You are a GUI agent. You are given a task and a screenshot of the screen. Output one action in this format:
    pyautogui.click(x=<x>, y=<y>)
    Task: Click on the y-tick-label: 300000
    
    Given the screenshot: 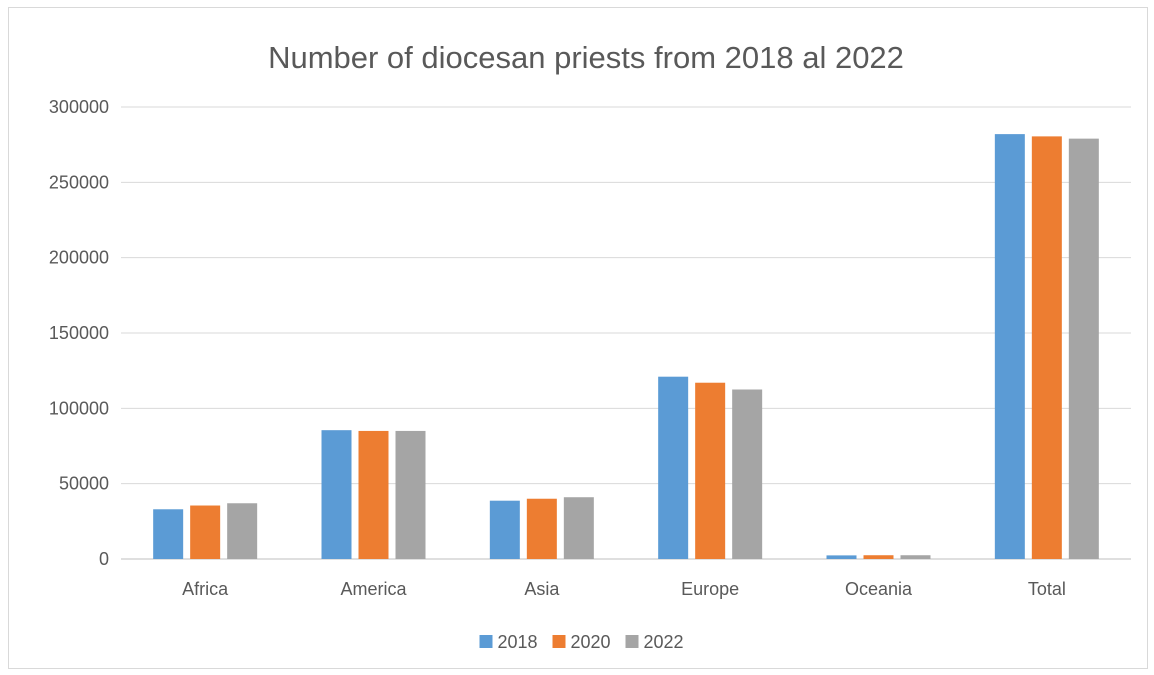 What is the action you would take?
    pyautogui.click(x=79, y=107)
    